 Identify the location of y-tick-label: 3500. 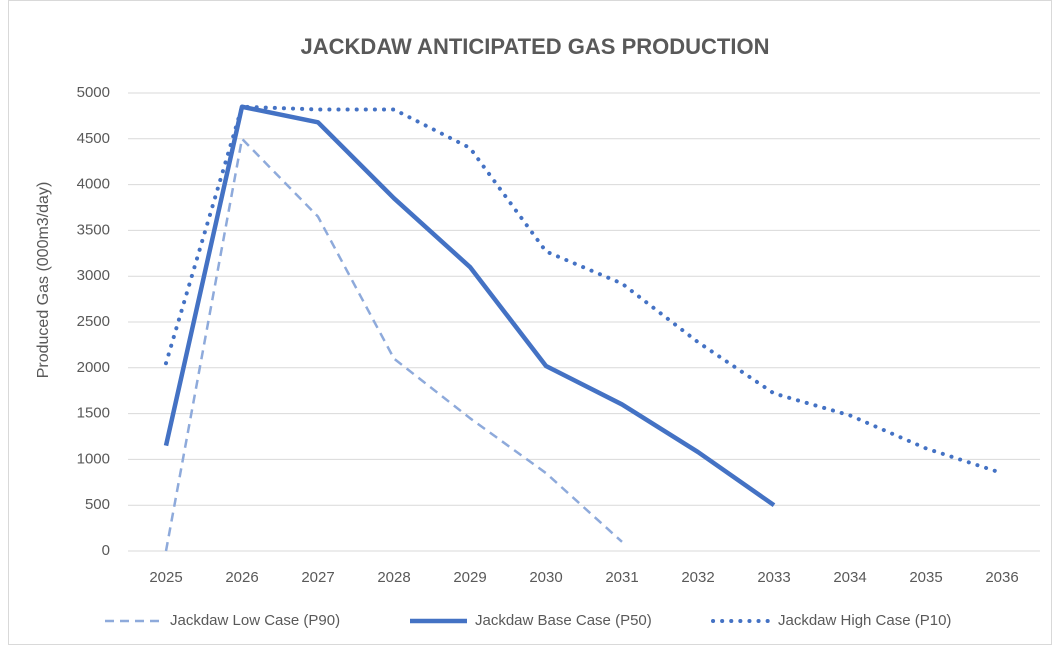
(93, 229).